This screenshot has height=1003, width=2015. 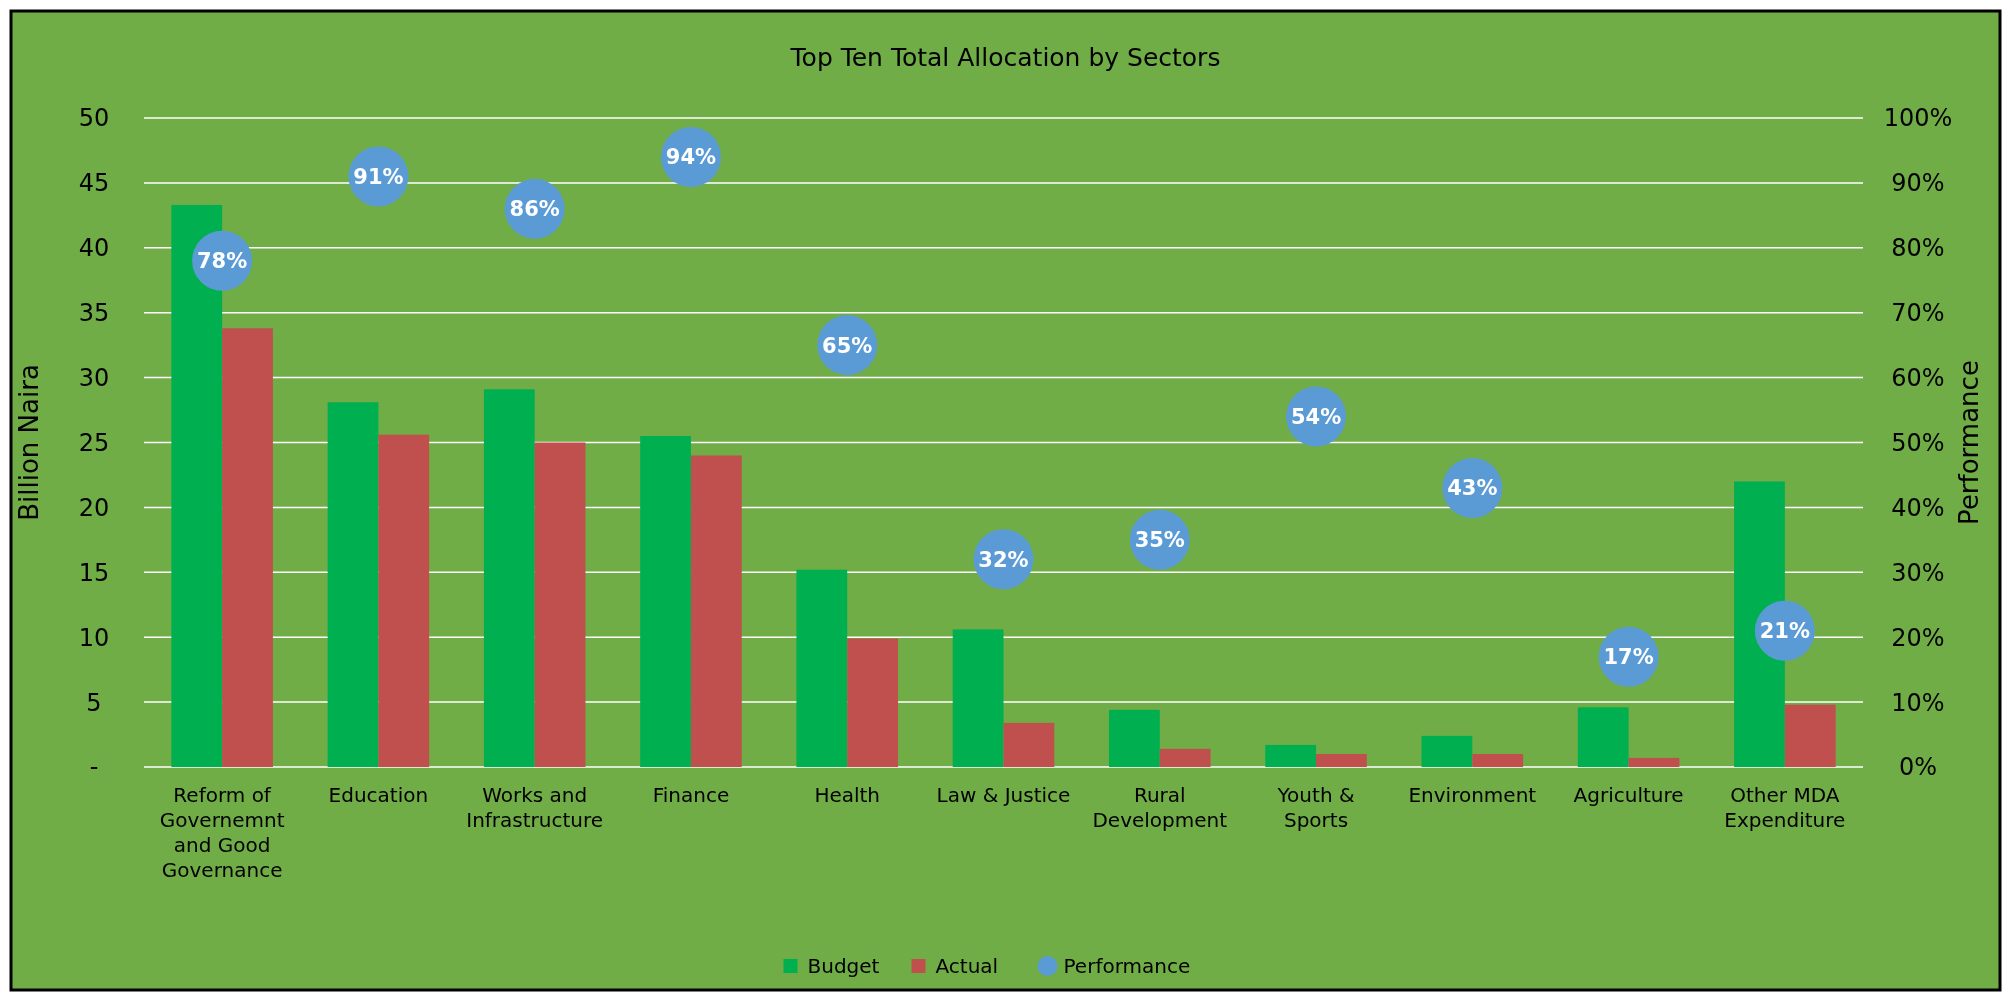 I want to click on x-tick-label: Rural Development, so click(x=1160, y=807).